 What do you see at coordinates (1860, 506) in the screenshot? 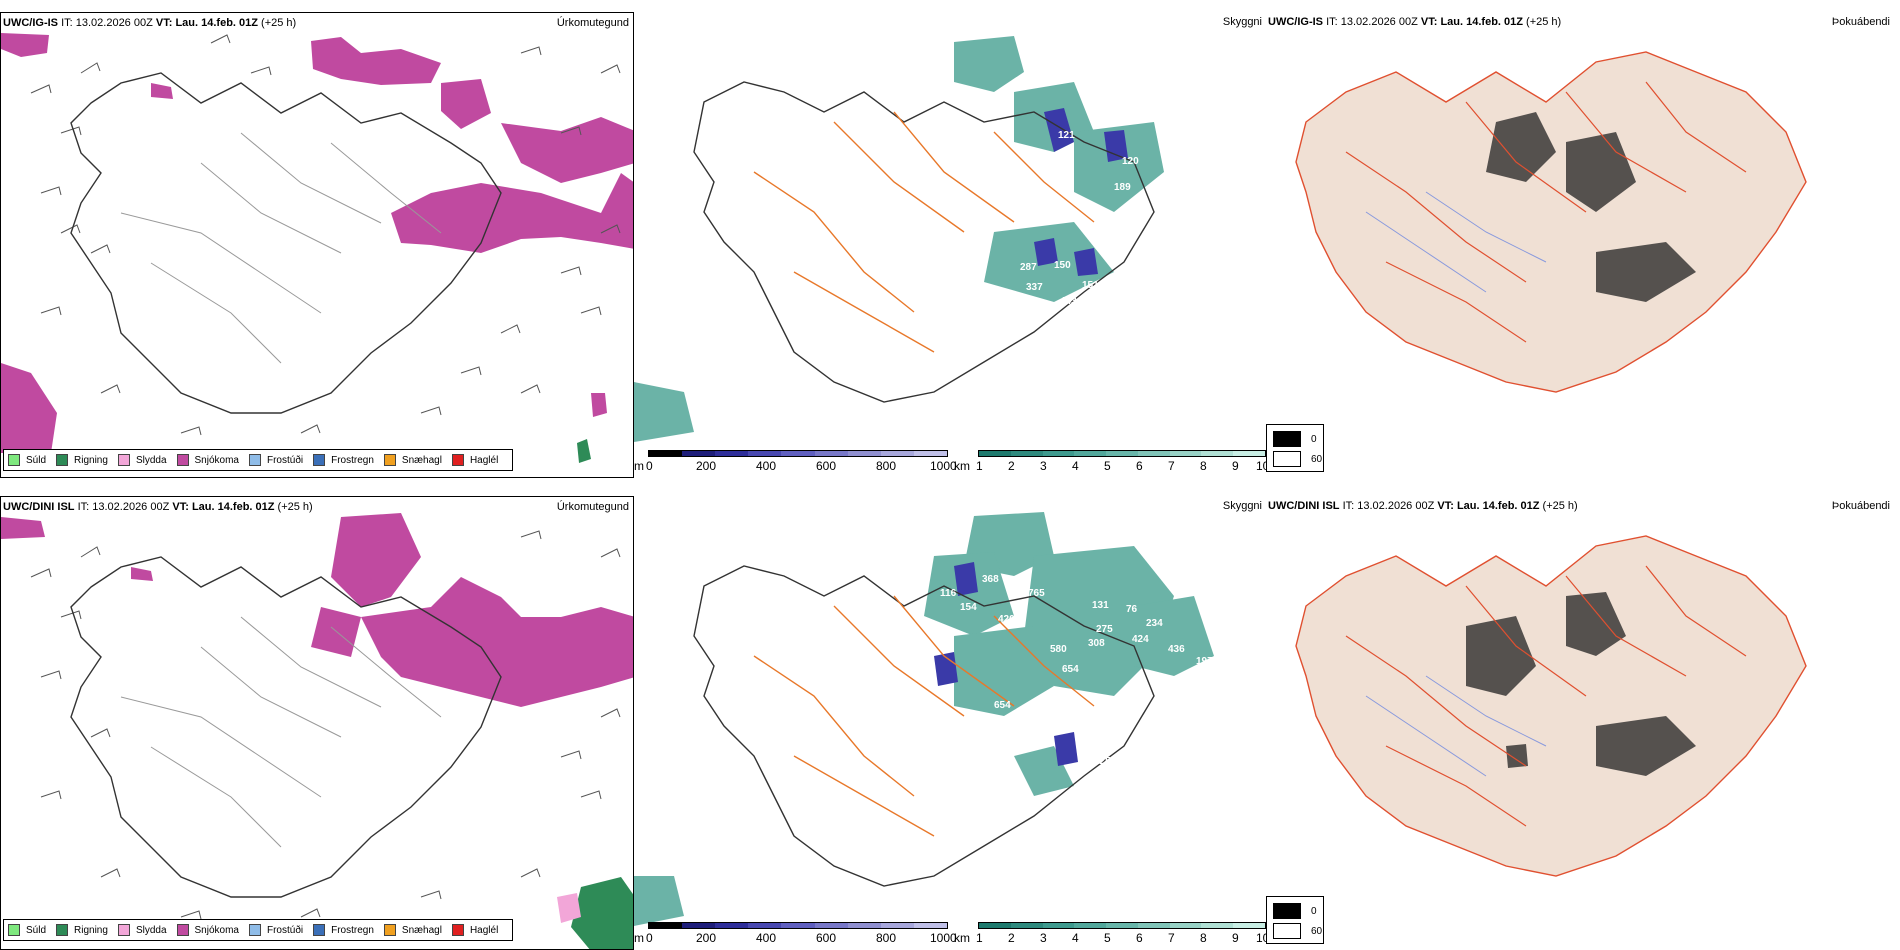
I see `panel-title: Þokuábendi` at bounding box center [1860, 506].